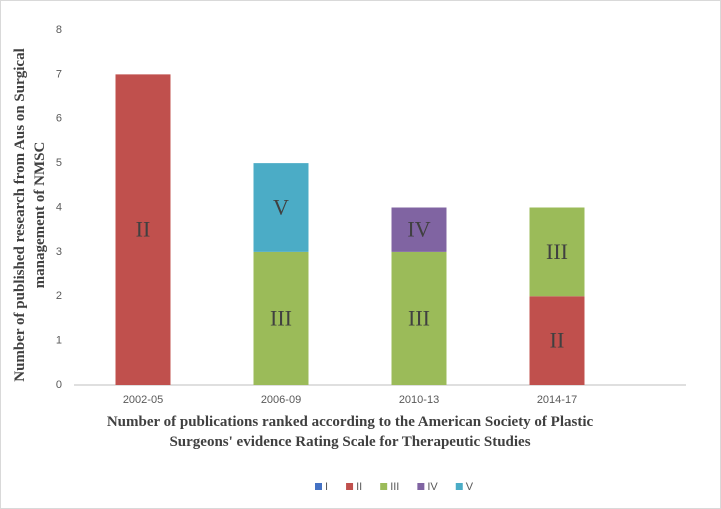  What do you see at coordinates (59, 385) in the screenshot?
I see `y-tick-label: 0` at bounding box center [59, 385].